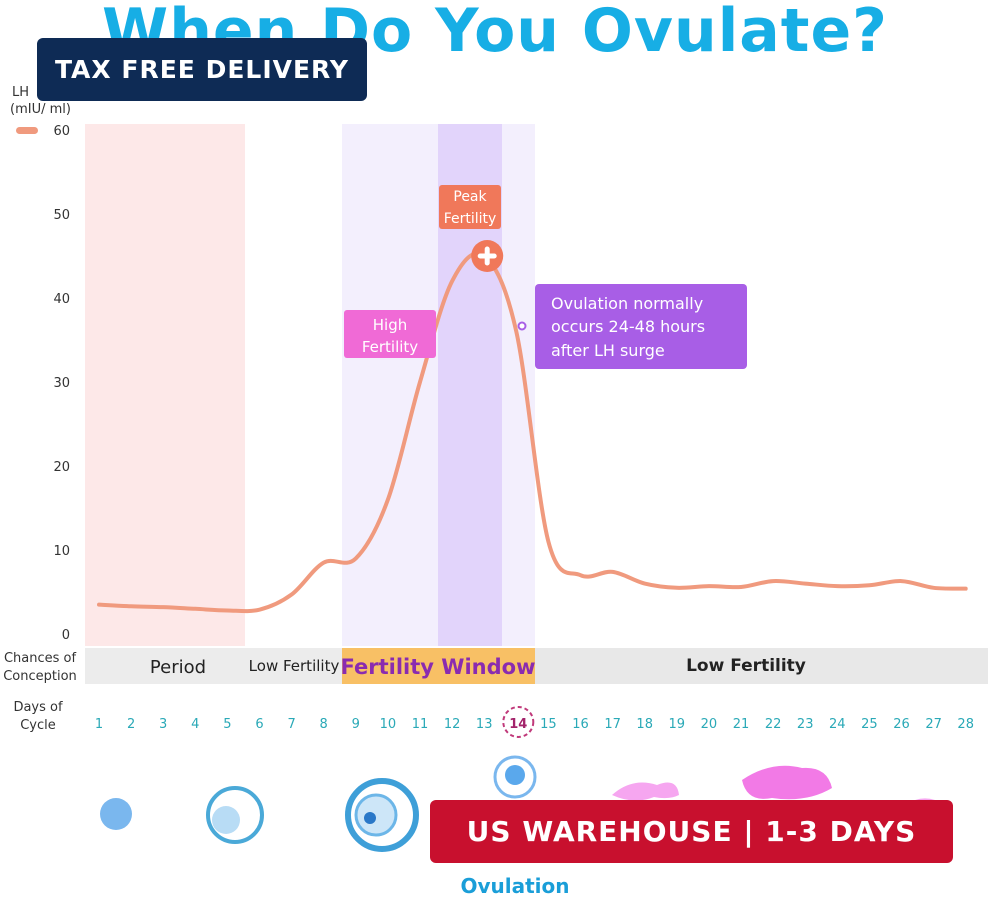 This screenshot has height=901, width=990. I want to click on ovulation-label: Ovulation, so click(515, 886).